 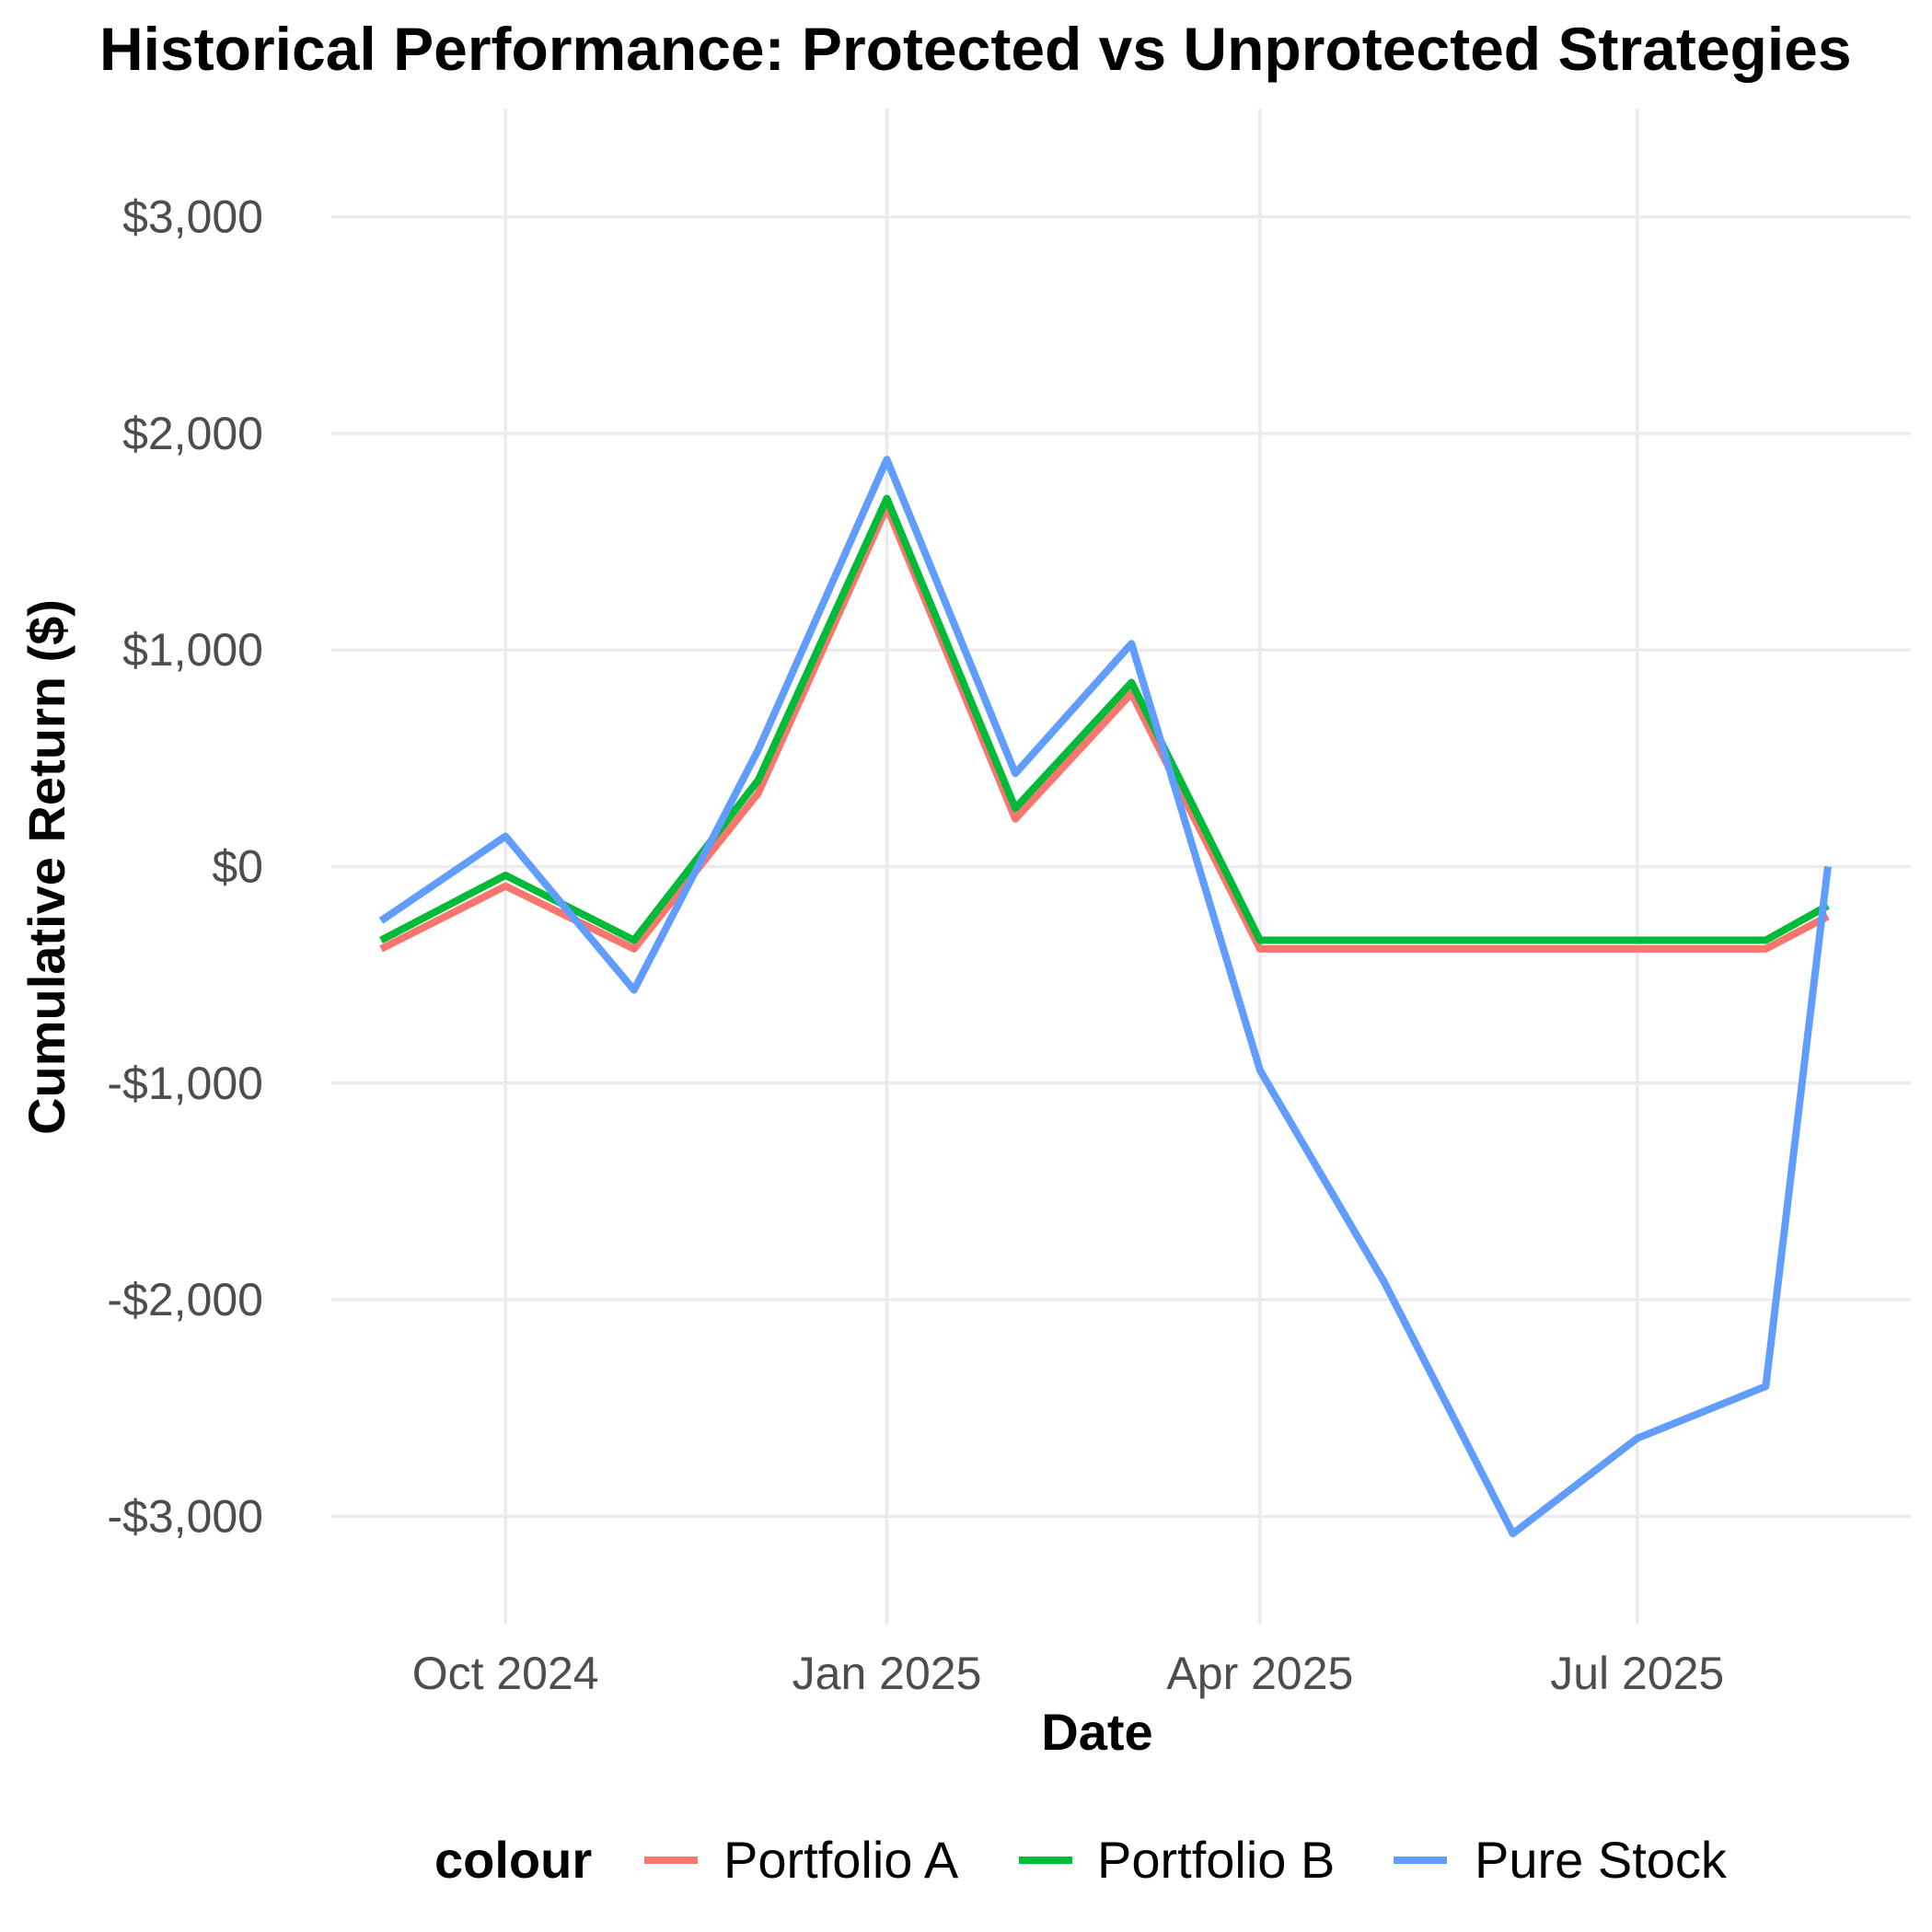 What do you see at coordinates (506, 1674) in the screenshot?
I see `x-tick-label: Oct 2024` at bounding box center [506, 1674].